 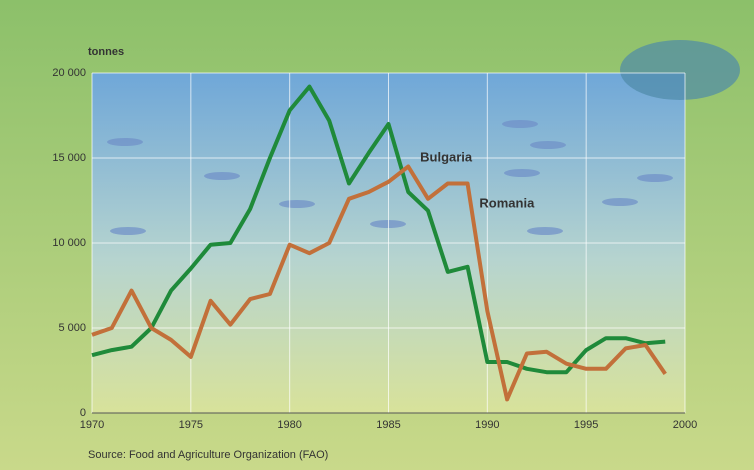 I want to click on y-tick-label: 0, so click(x=83, y=413).